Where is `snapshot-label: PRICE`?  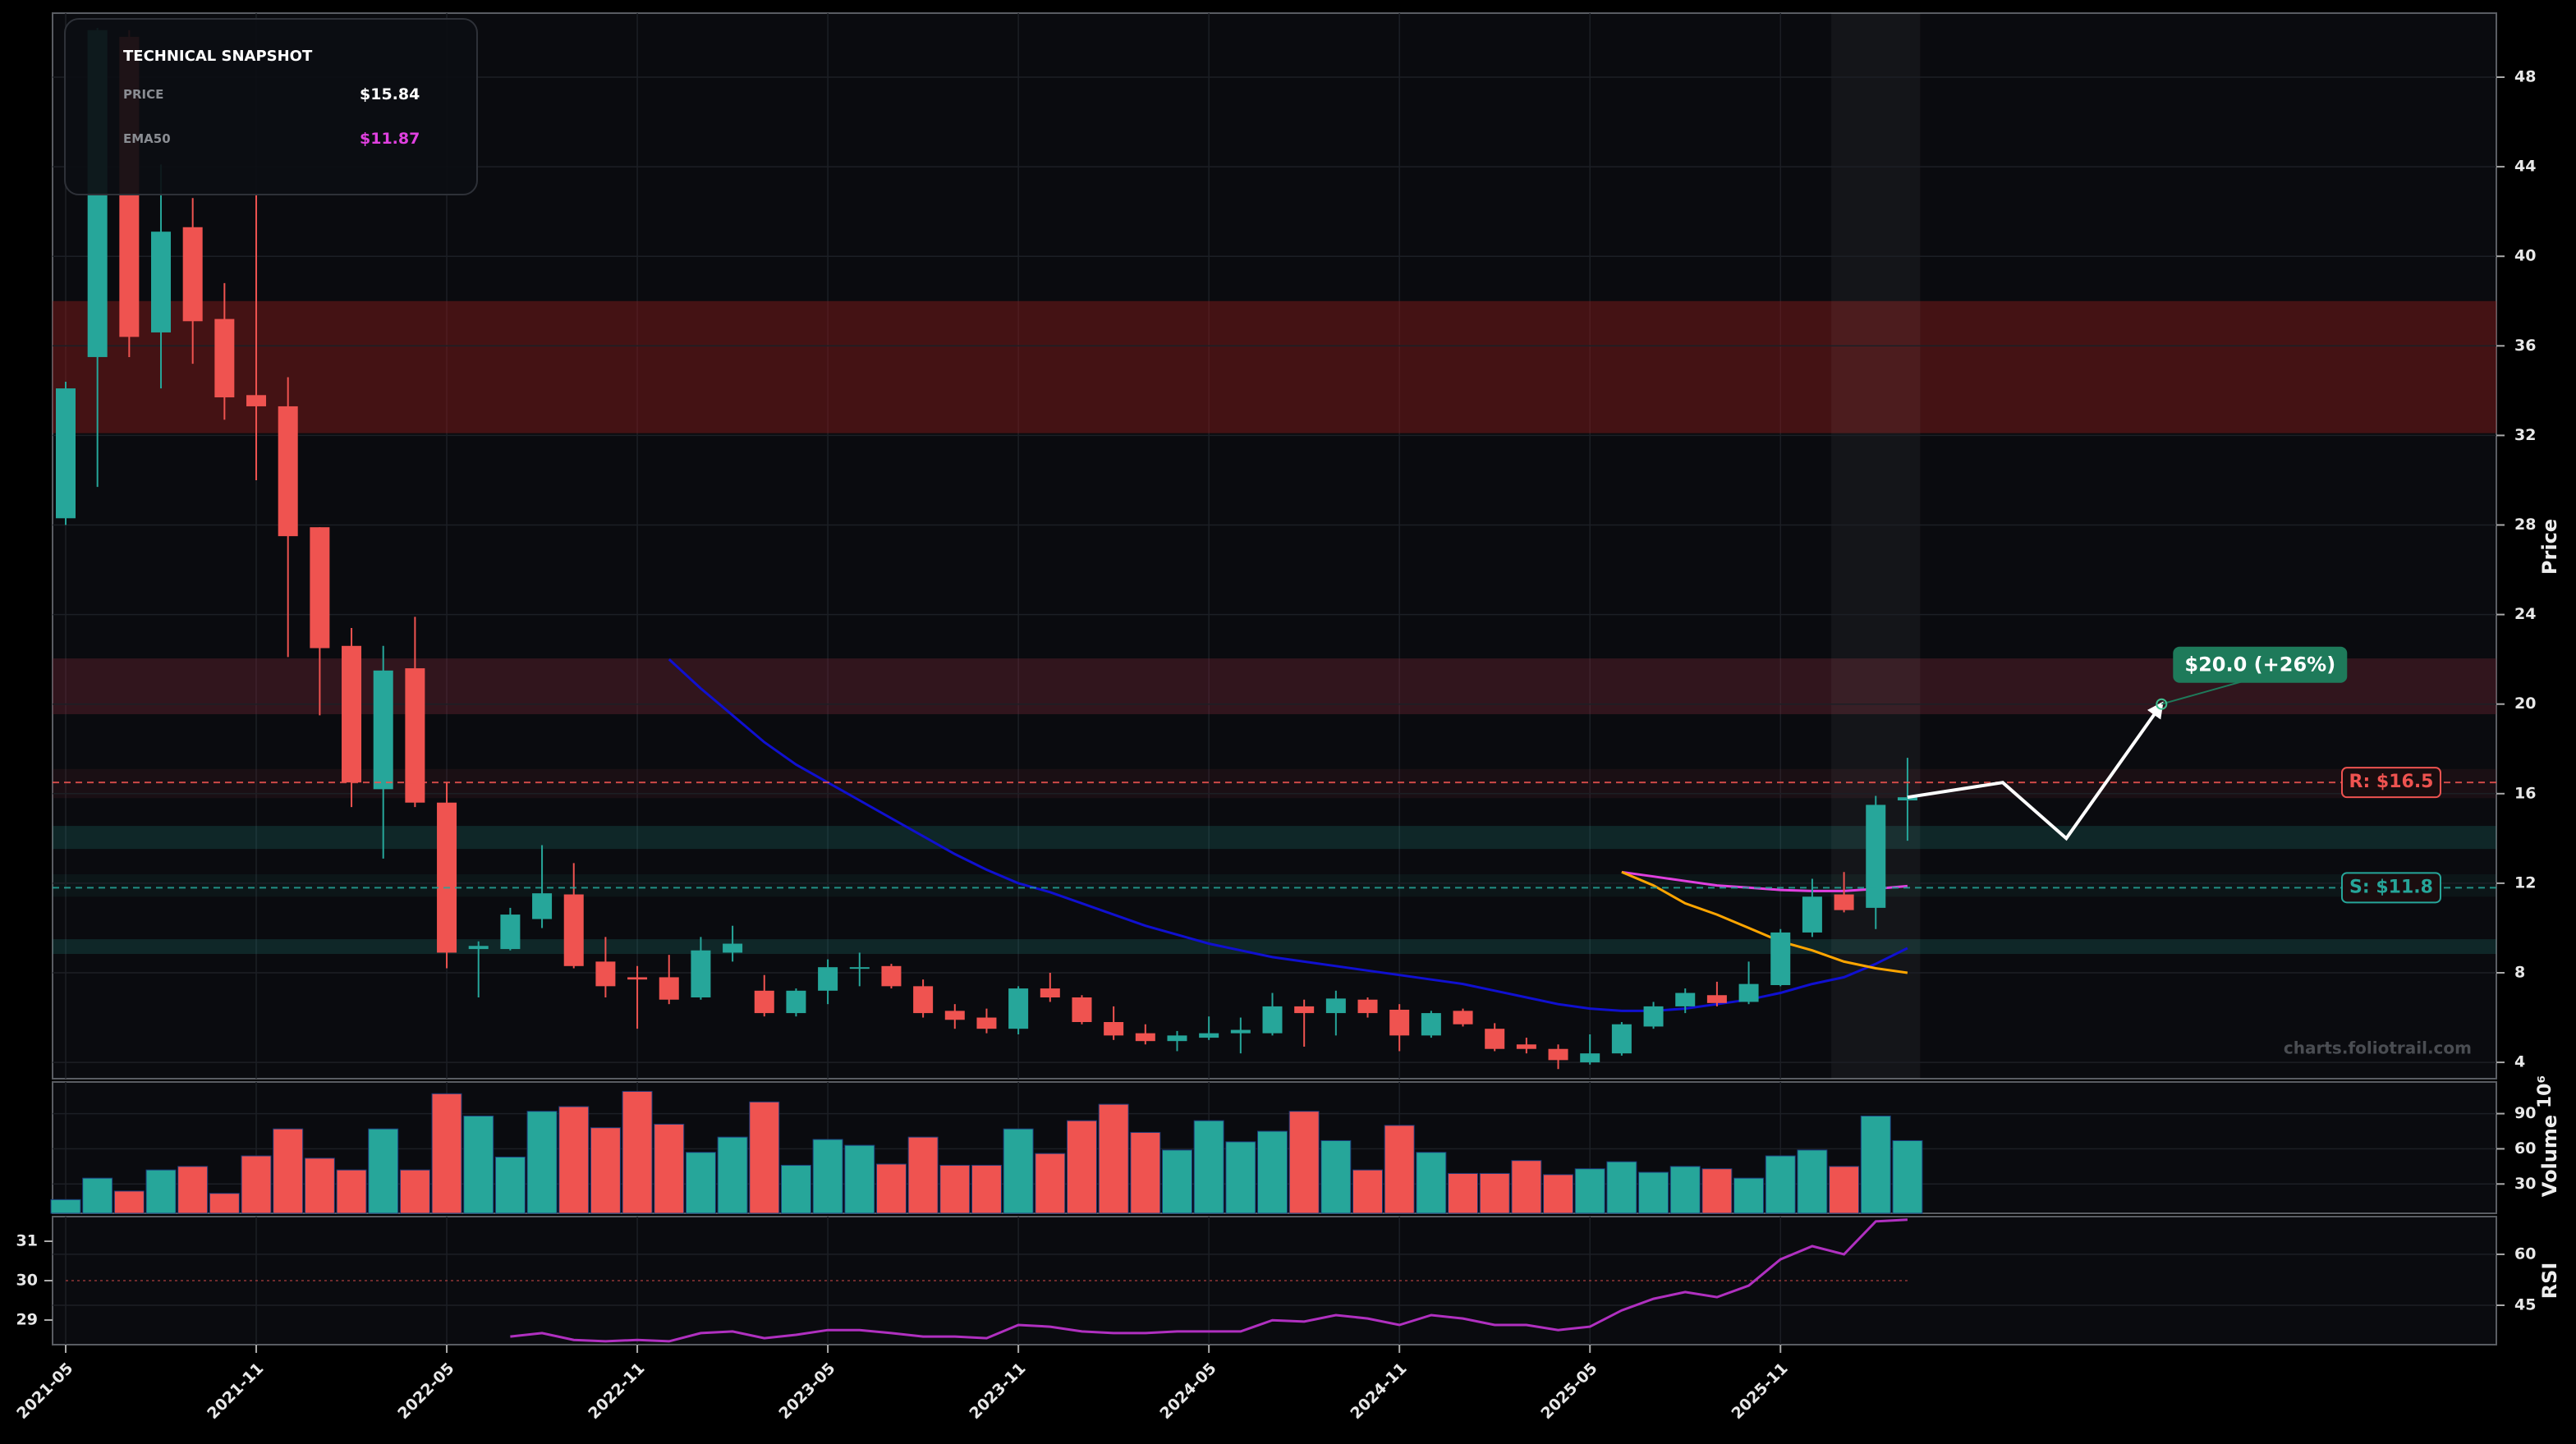 snapshot-label: PRICE is located at coordinates (143, 94).